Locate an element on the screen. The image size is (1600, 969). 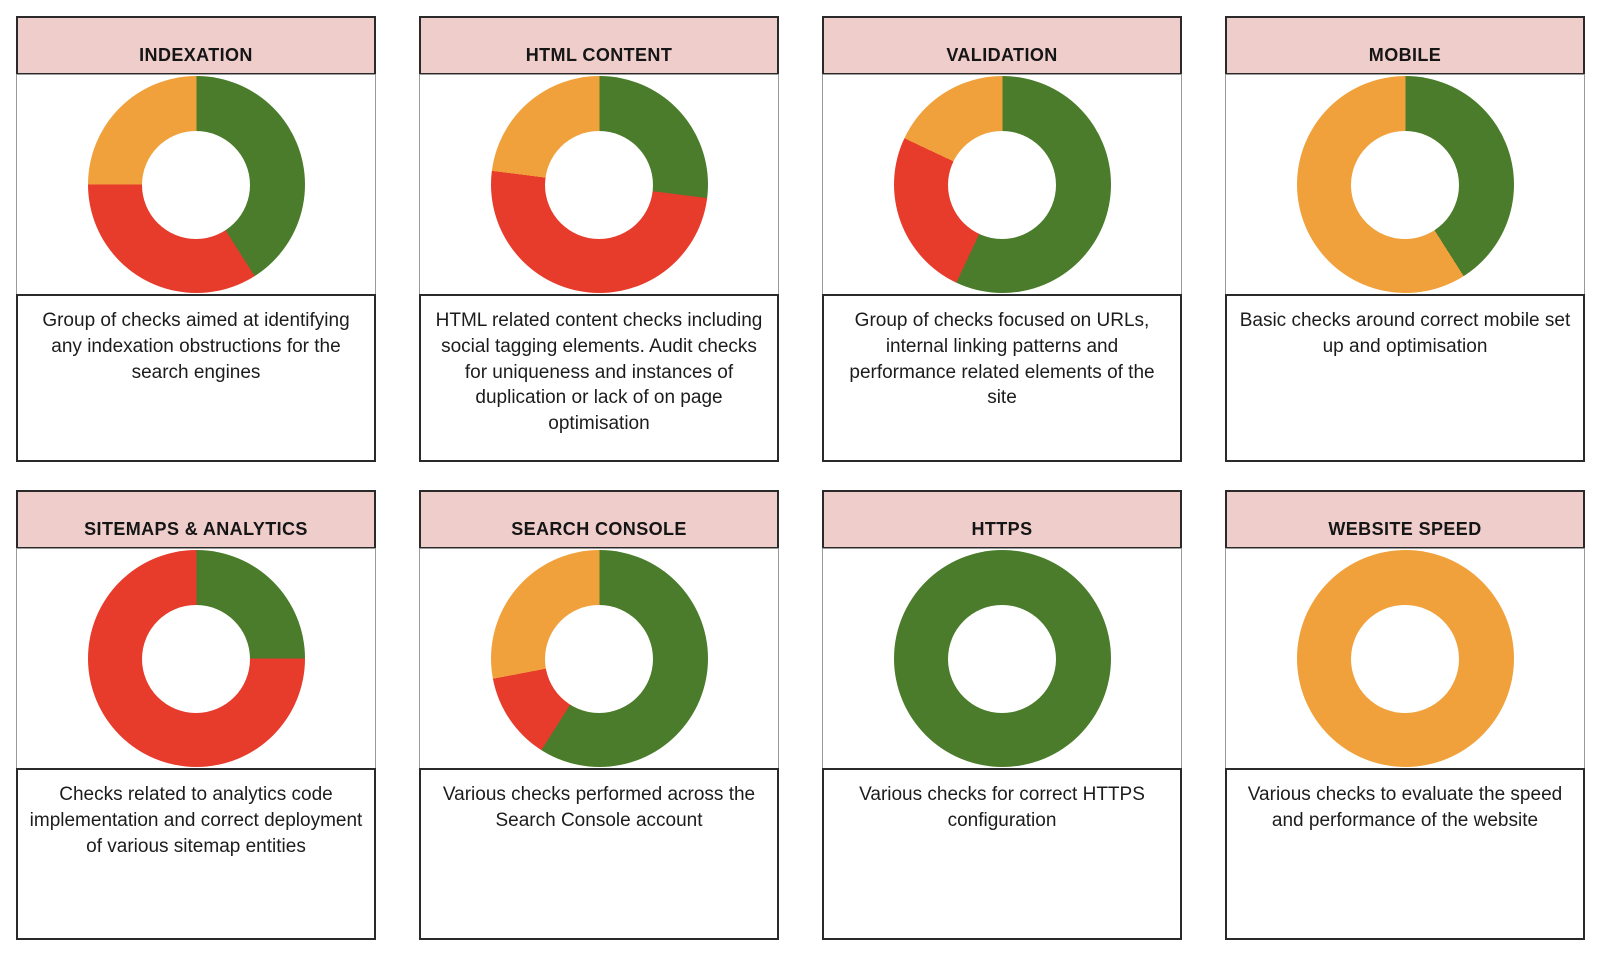
donut-chart-indexation is located at coordinates (196, 184).